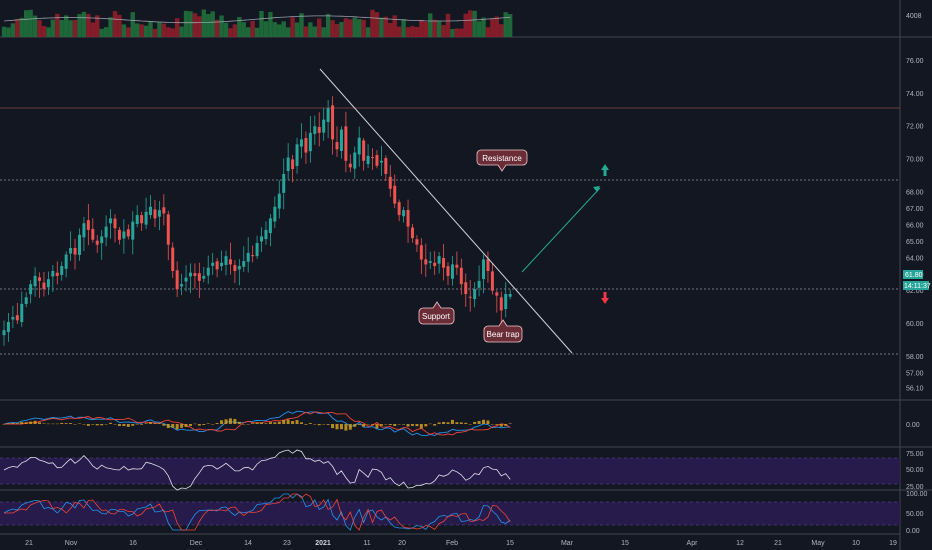  What do you see at coordinates (510, 543) in the screenshot?
I see `time-tick-10: 15` at bounding box center [510, 543].